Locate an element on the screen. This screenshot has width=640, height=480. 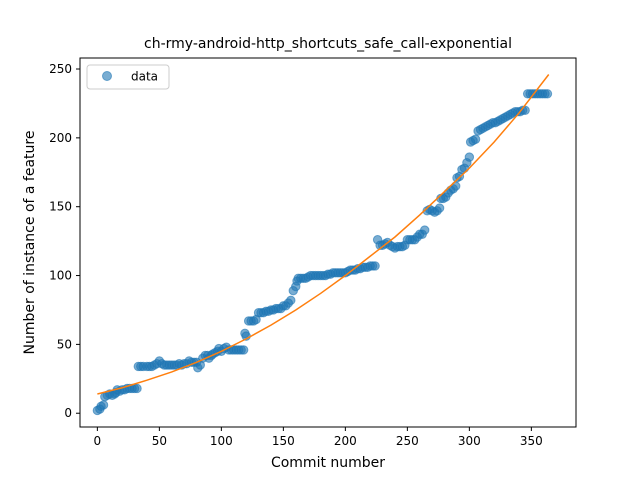
y-tick-label: 250 is located at coordinates (60, 69).